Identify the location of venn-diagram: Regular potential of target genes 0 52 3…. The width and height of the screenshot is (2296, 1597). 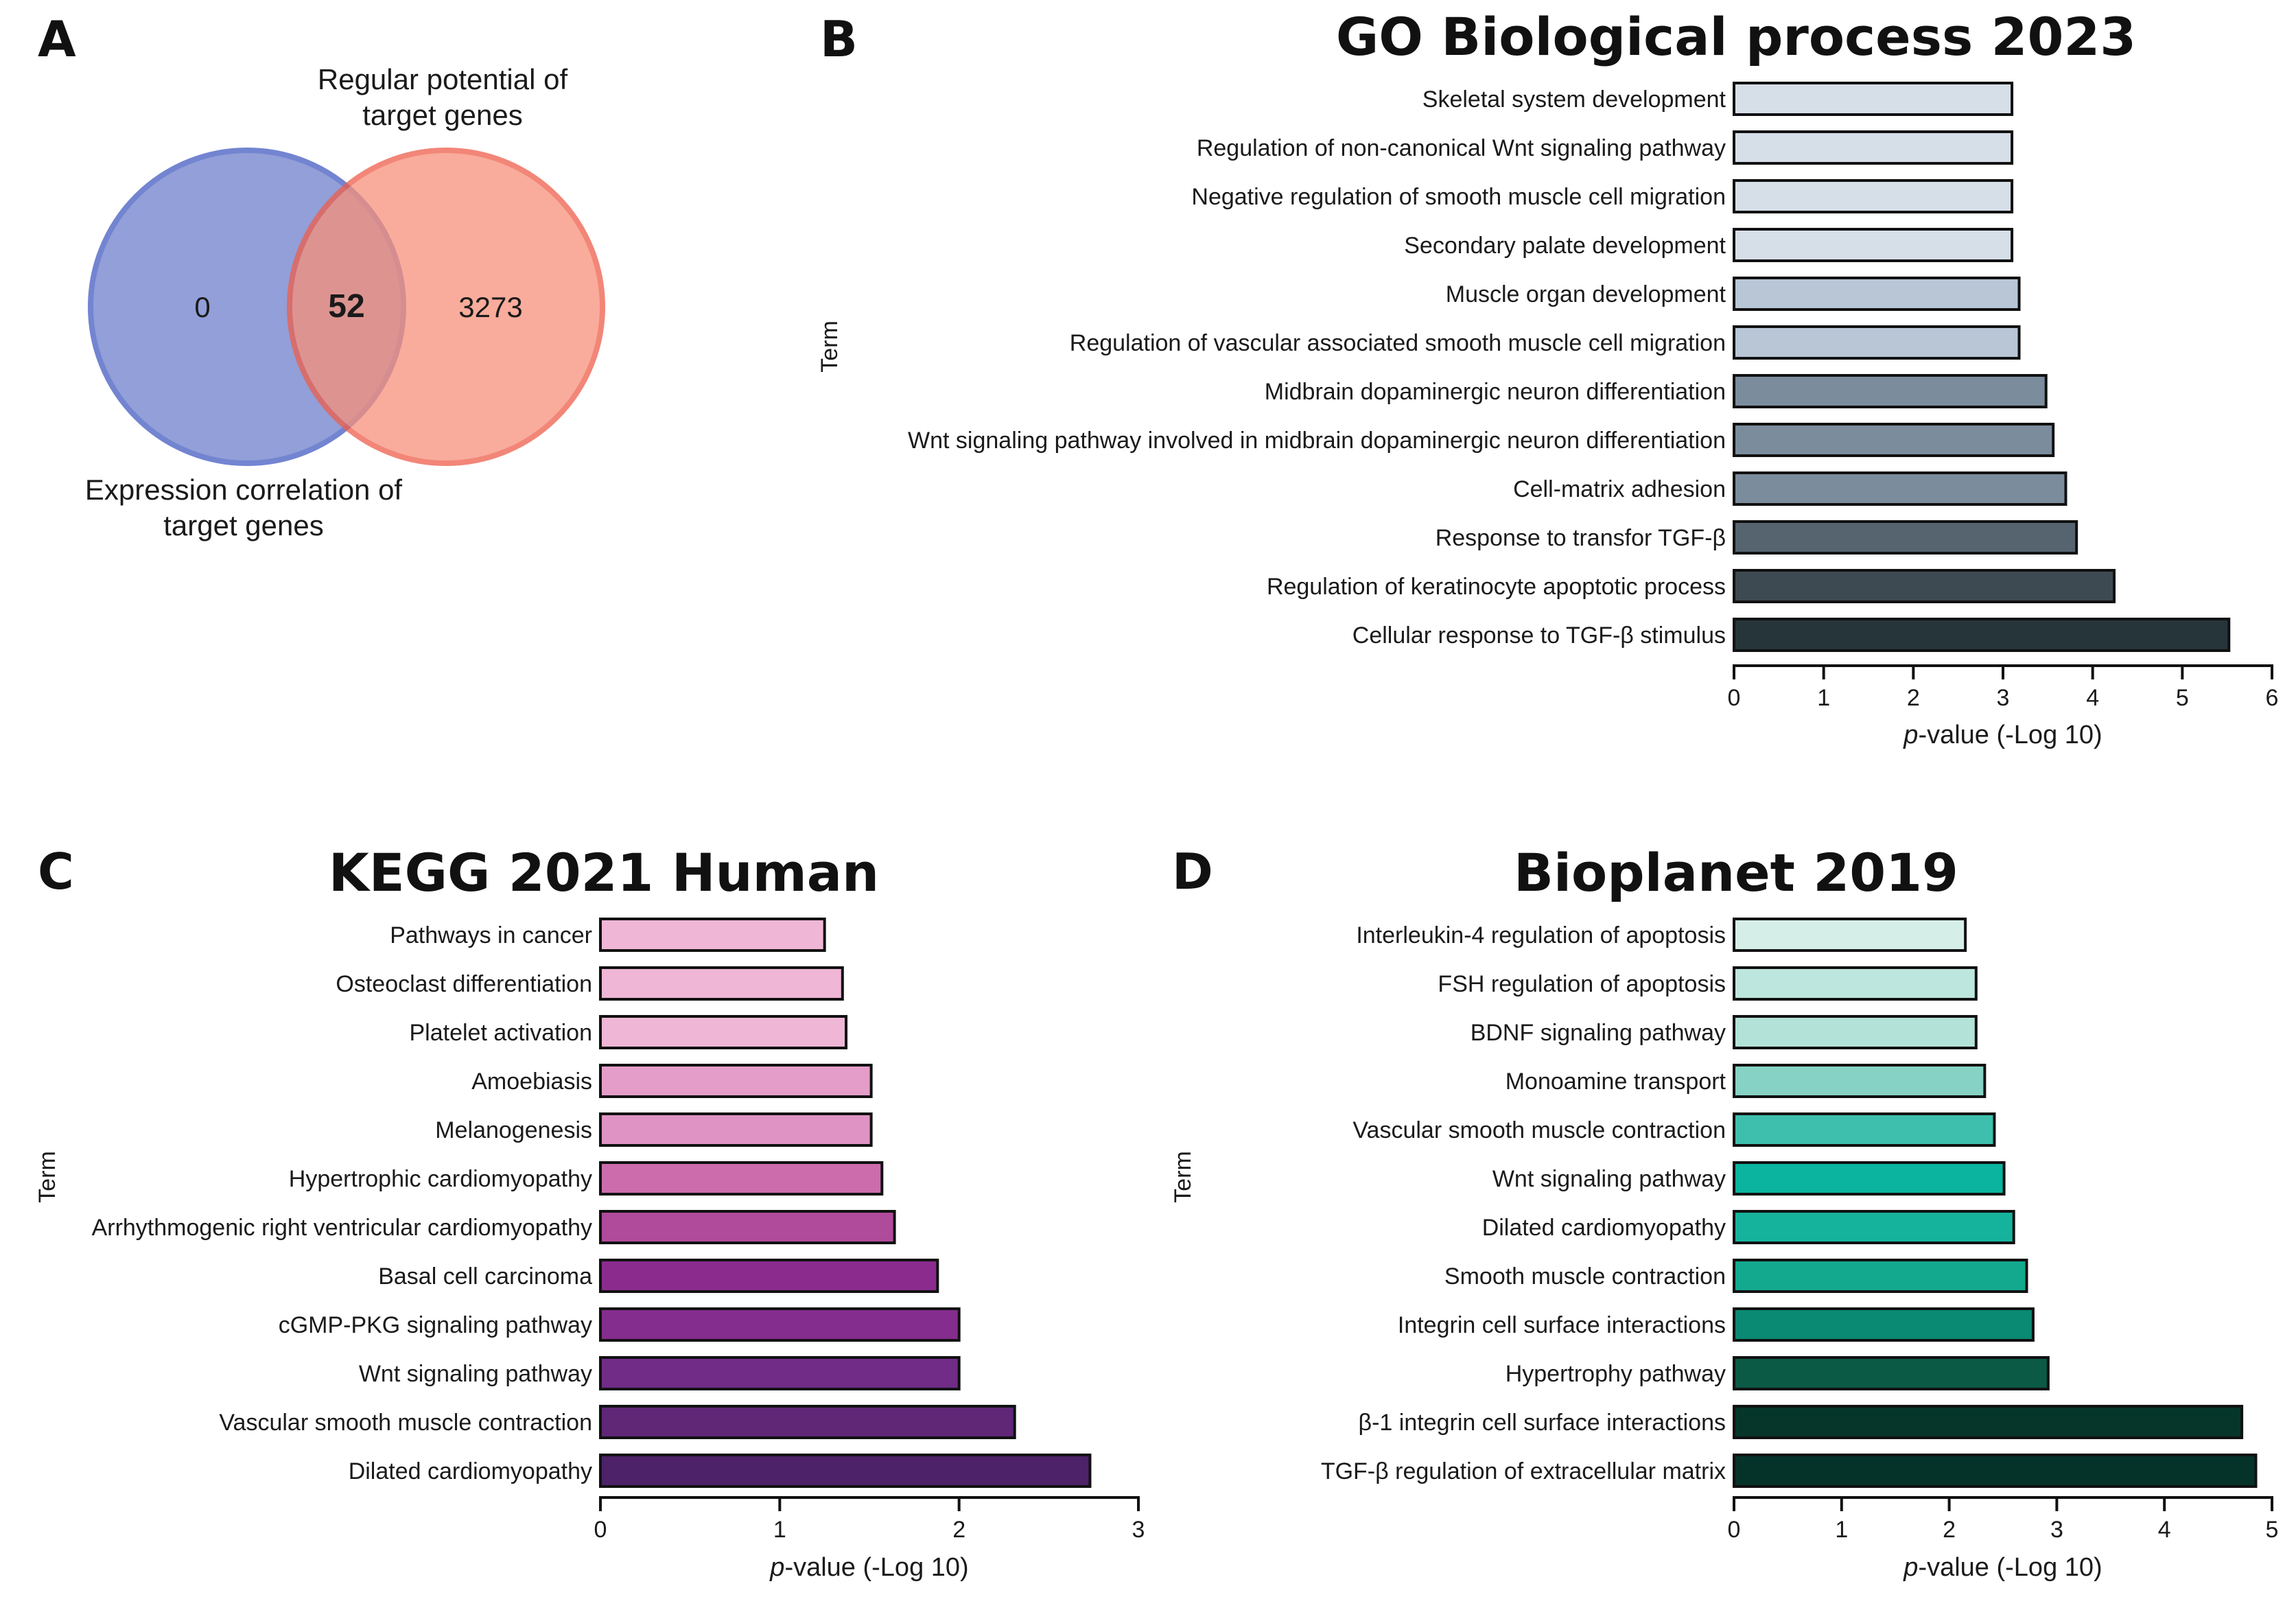
(345, 302).